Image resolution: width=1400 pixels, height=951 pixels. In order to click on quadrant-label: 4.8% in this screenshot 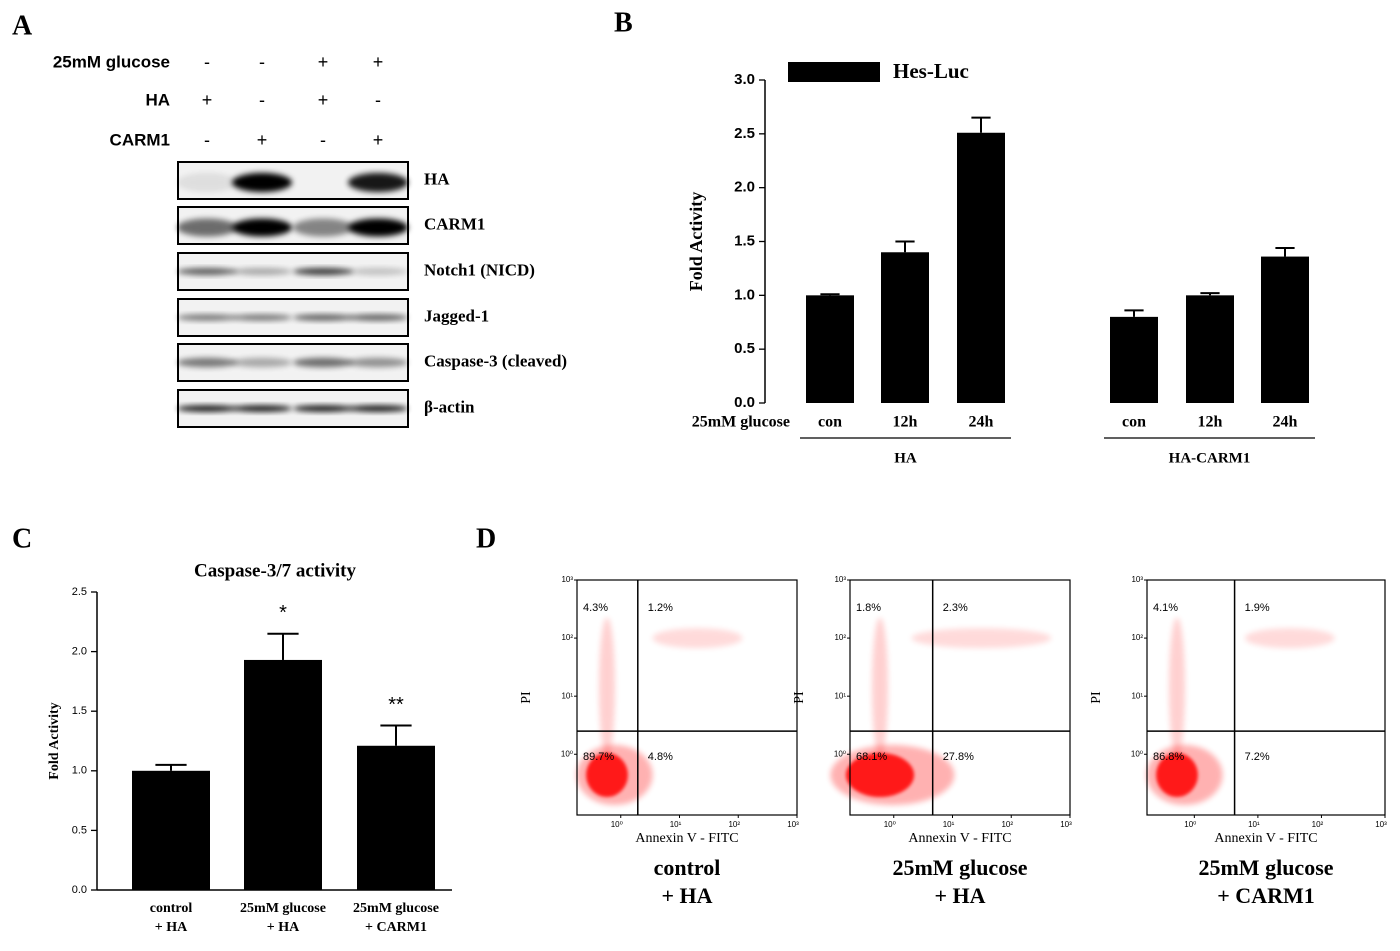, I will do `click(660, 757)`.